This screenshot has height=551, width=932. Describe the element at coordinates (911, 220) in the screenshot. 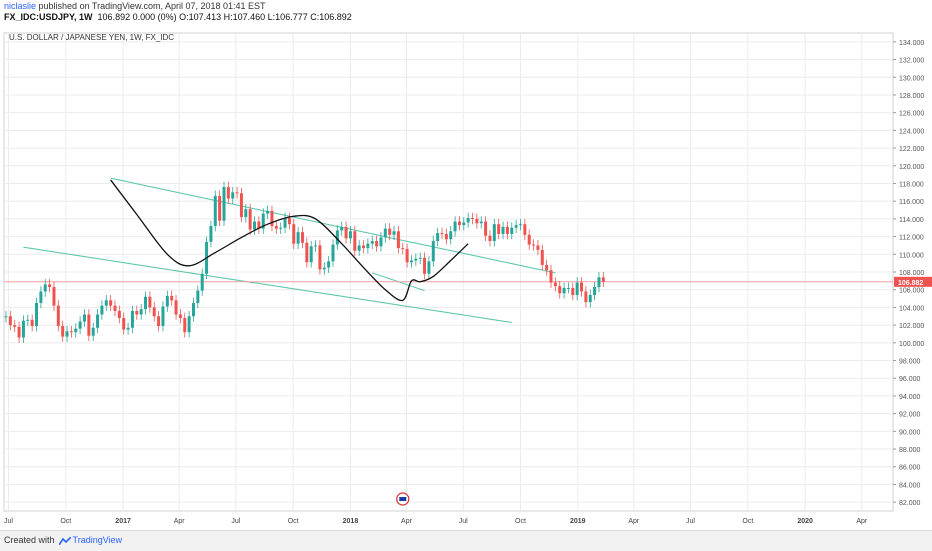

I see `y-tick-label: 114.000` at that location.